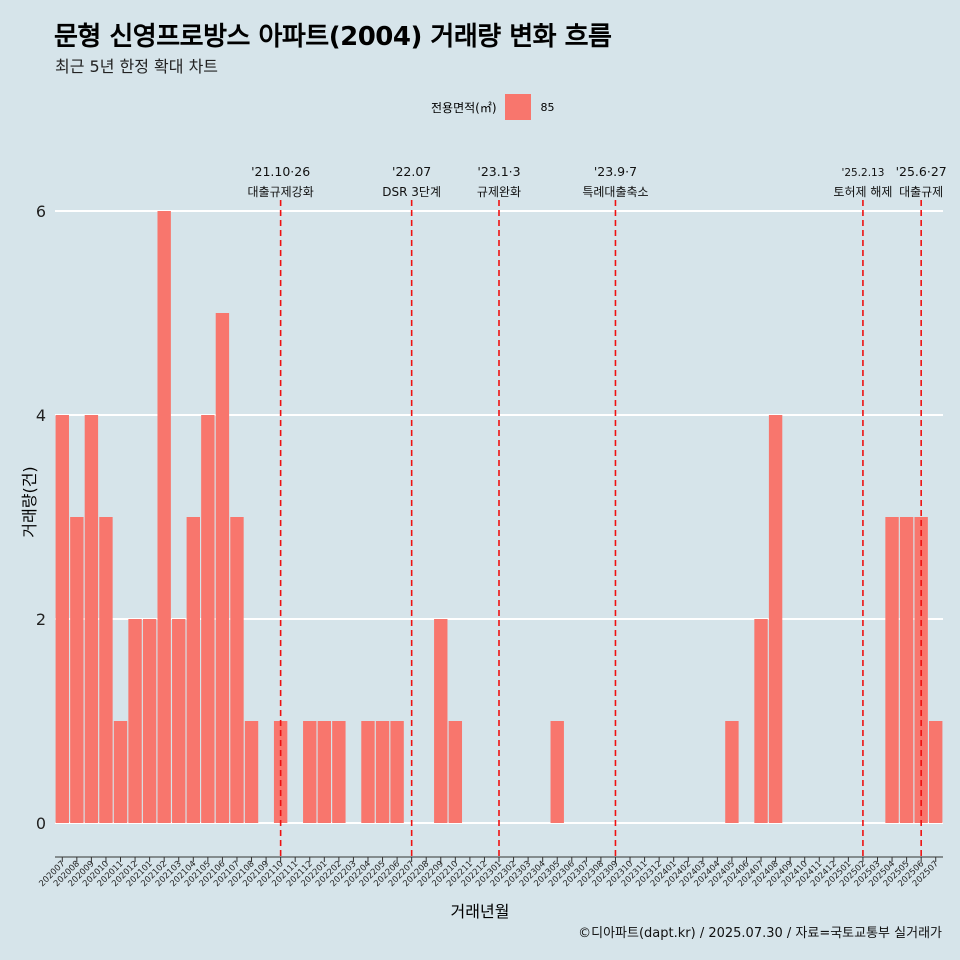 The image size is (960, 960). I want to click on y-tick-label: 6, so click(41, 211).